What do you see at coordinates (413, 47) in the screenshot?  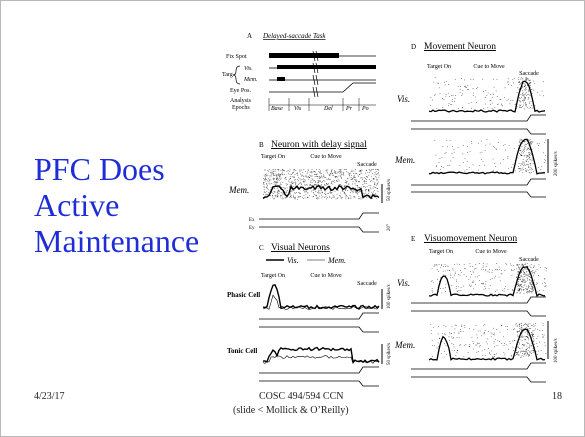 I see `panel-d-letter: D` at bounding box center [413, 47].